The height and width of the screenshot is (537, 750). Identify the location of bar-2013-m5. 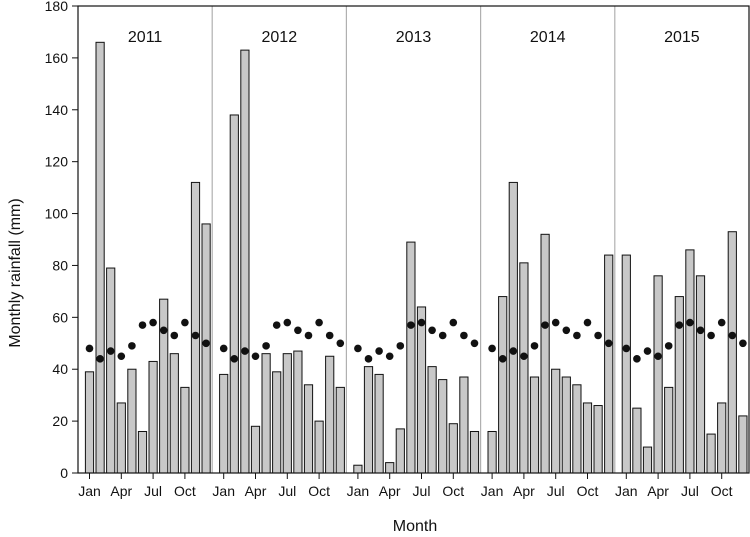
(400, 451).